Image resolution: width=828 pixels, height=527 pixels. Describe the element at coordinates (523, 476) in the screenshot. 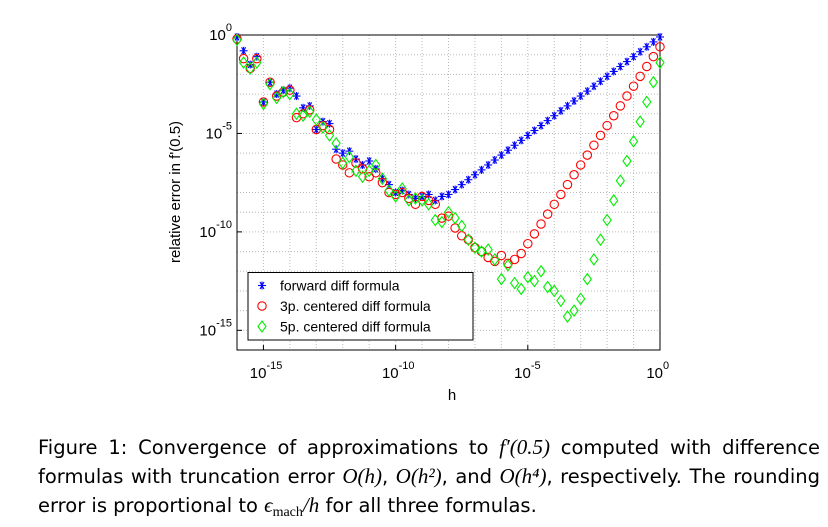

I see `caption-text: O(h⁴)` at that location.